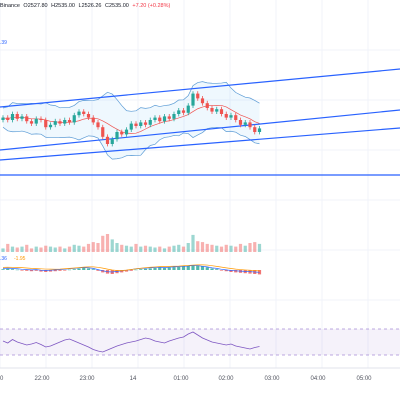  Describe the element at coordinates (131, 342) in the screenshot. I see `rsi-line` at that location.